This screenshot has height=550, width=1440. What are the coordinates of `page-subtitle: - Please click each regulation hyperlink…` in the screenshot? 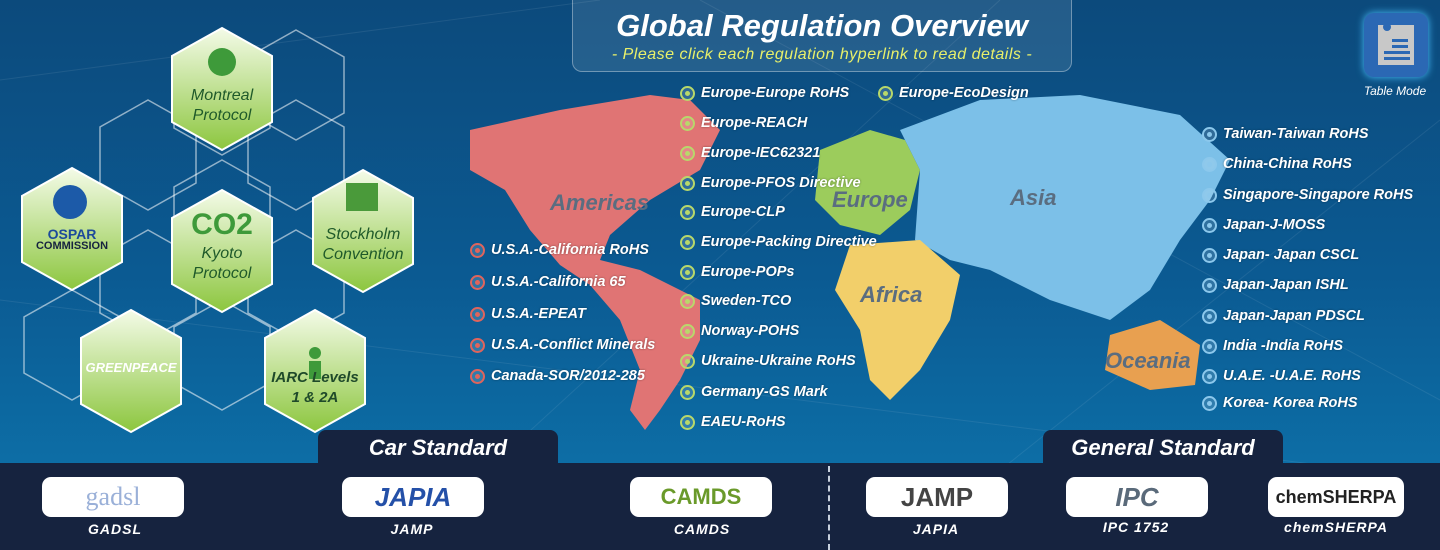 It's located at (822, 54).